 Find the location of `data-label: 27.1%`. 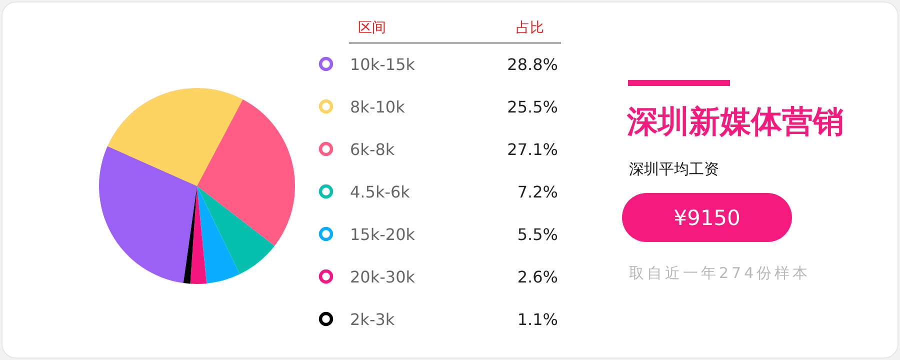

data-label: 27.1% is located at coordinates (532, 149).